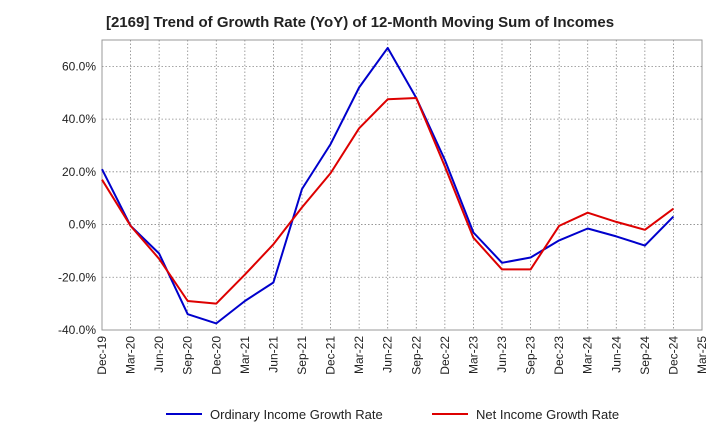  I want to click on y-tick-label: 60.0%, so click(79, 66).